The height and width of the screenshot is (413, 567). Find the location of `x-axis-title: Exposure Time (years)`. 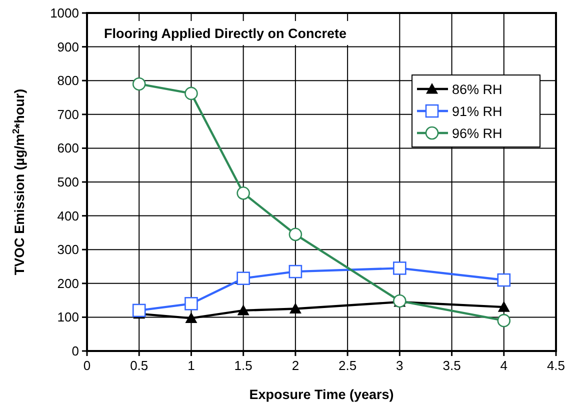

x-axis-title: Exposure Time (years) is located at coordinates (321, 394).